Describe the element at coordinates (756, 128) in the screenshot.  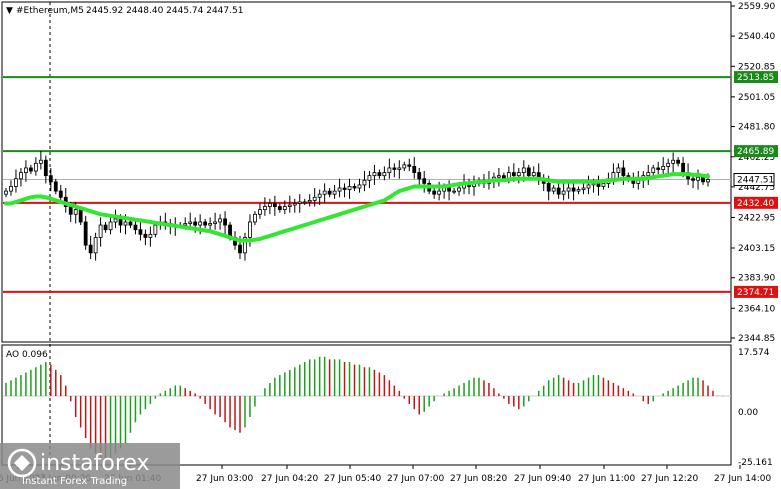
I see `y-tick-label: 2481.80` at that location.